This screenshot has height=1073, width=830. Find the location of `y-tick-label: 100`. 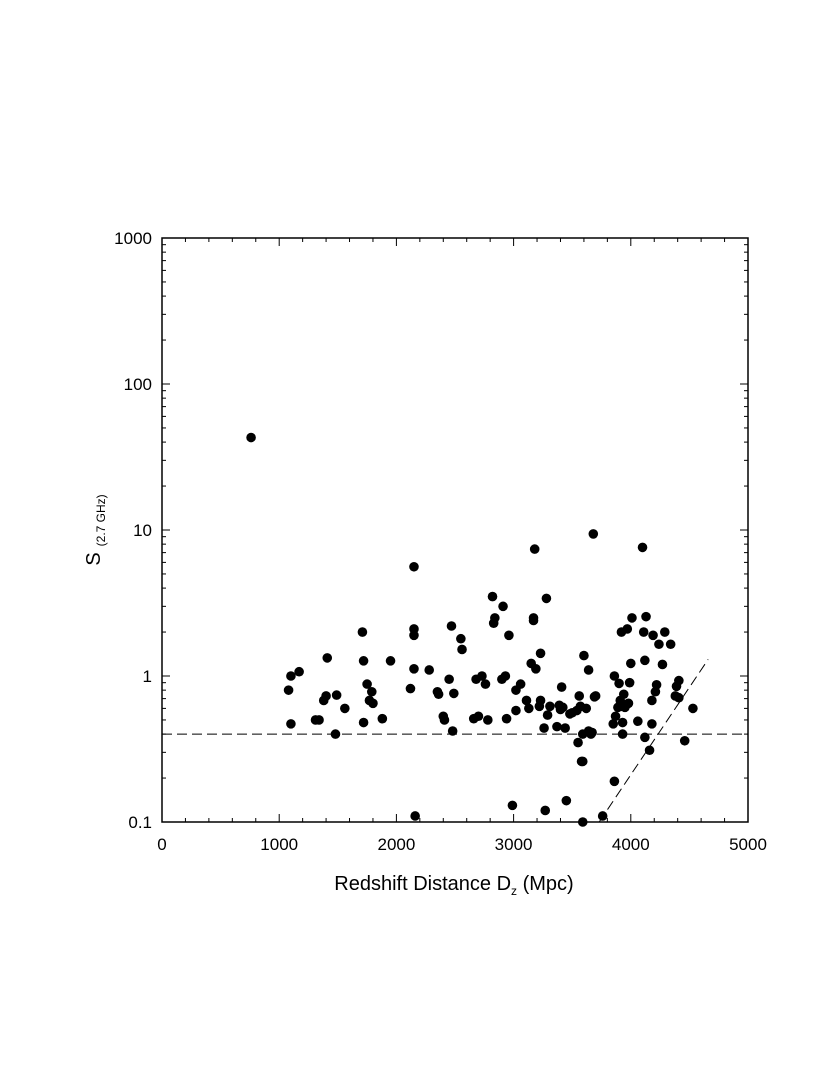

y-tick-label: 100 is located at coordinates (138, 384).